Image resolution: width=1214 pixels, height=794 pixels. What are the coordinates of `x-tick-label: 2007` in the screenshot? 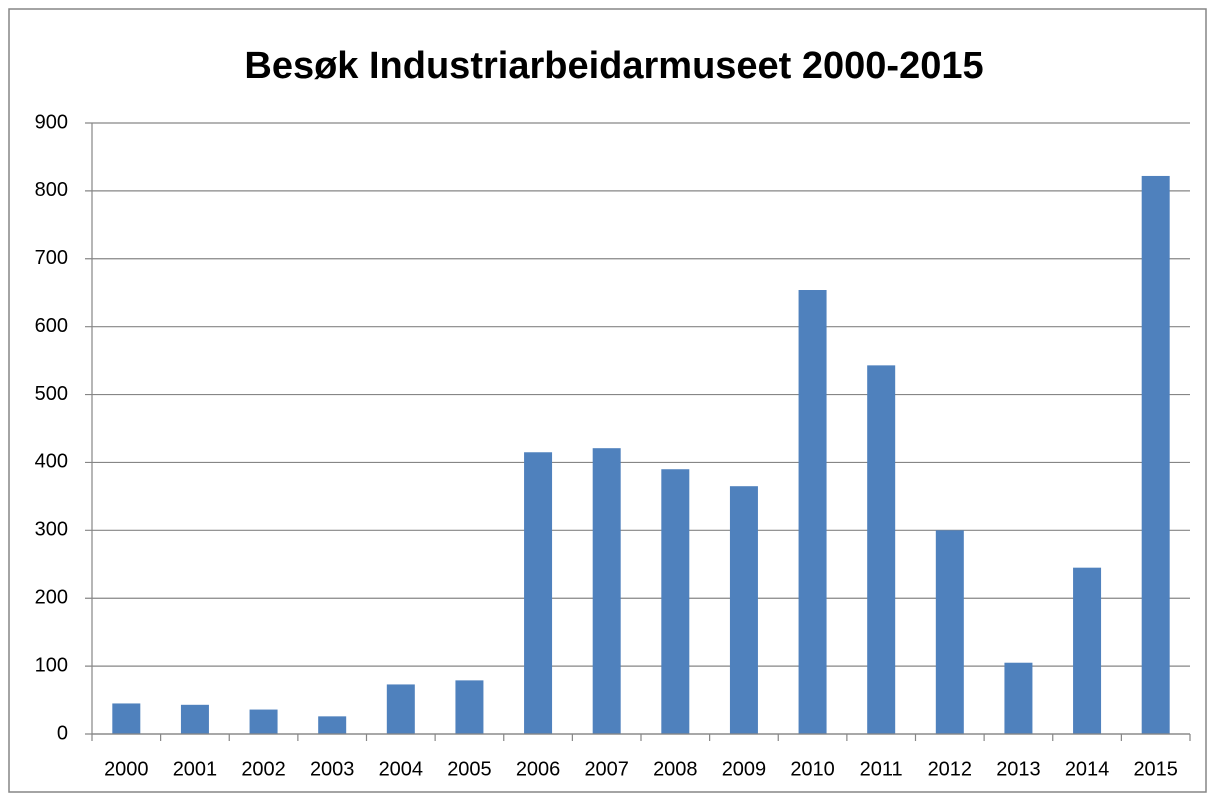 It's located at (606, 769).